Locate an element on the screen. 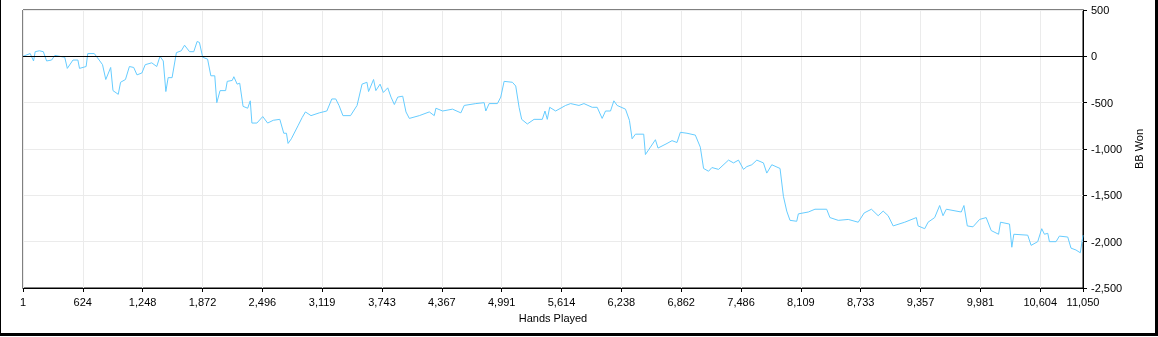 This screenshot has width=1158, height=337. x-axis-title: Hands Played is located at coordinates (553, 317).